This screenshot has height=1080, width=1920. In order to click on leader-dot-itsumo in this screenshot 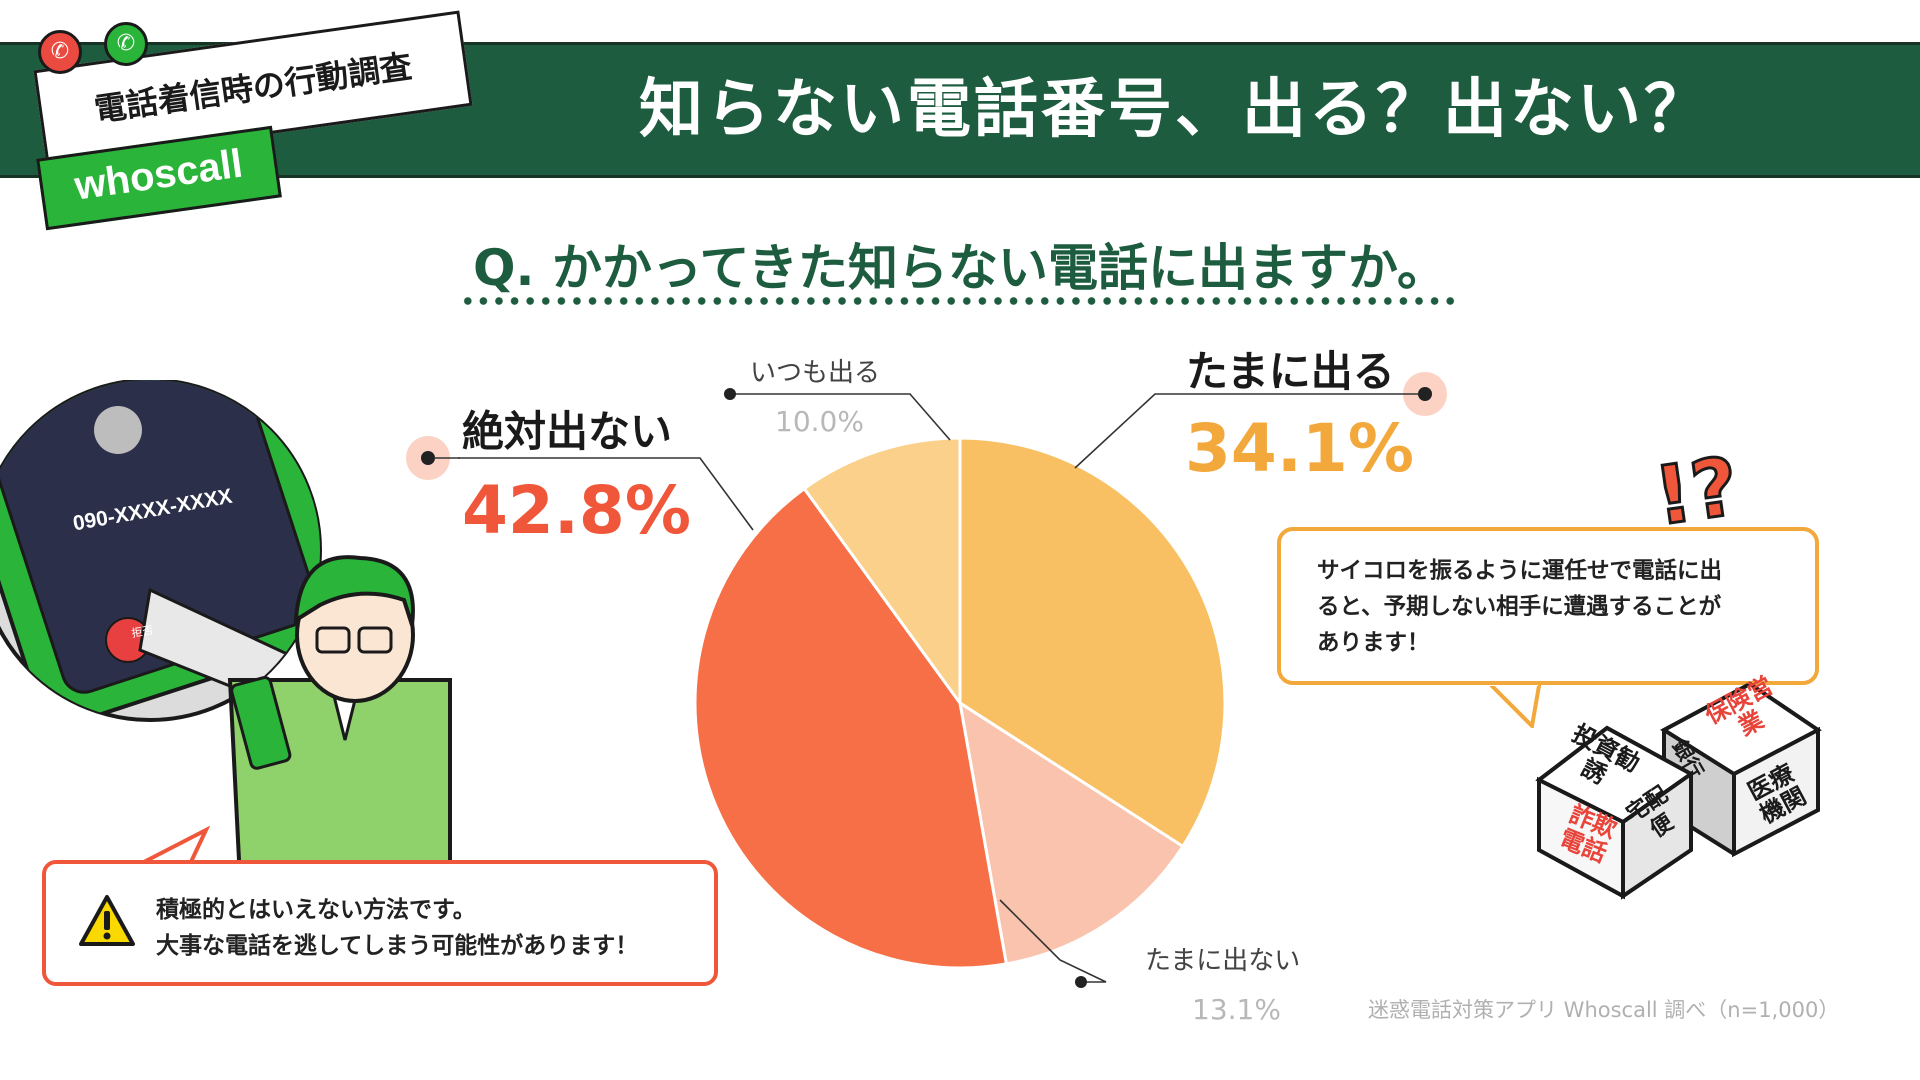, I will do `click(730, 394)`.